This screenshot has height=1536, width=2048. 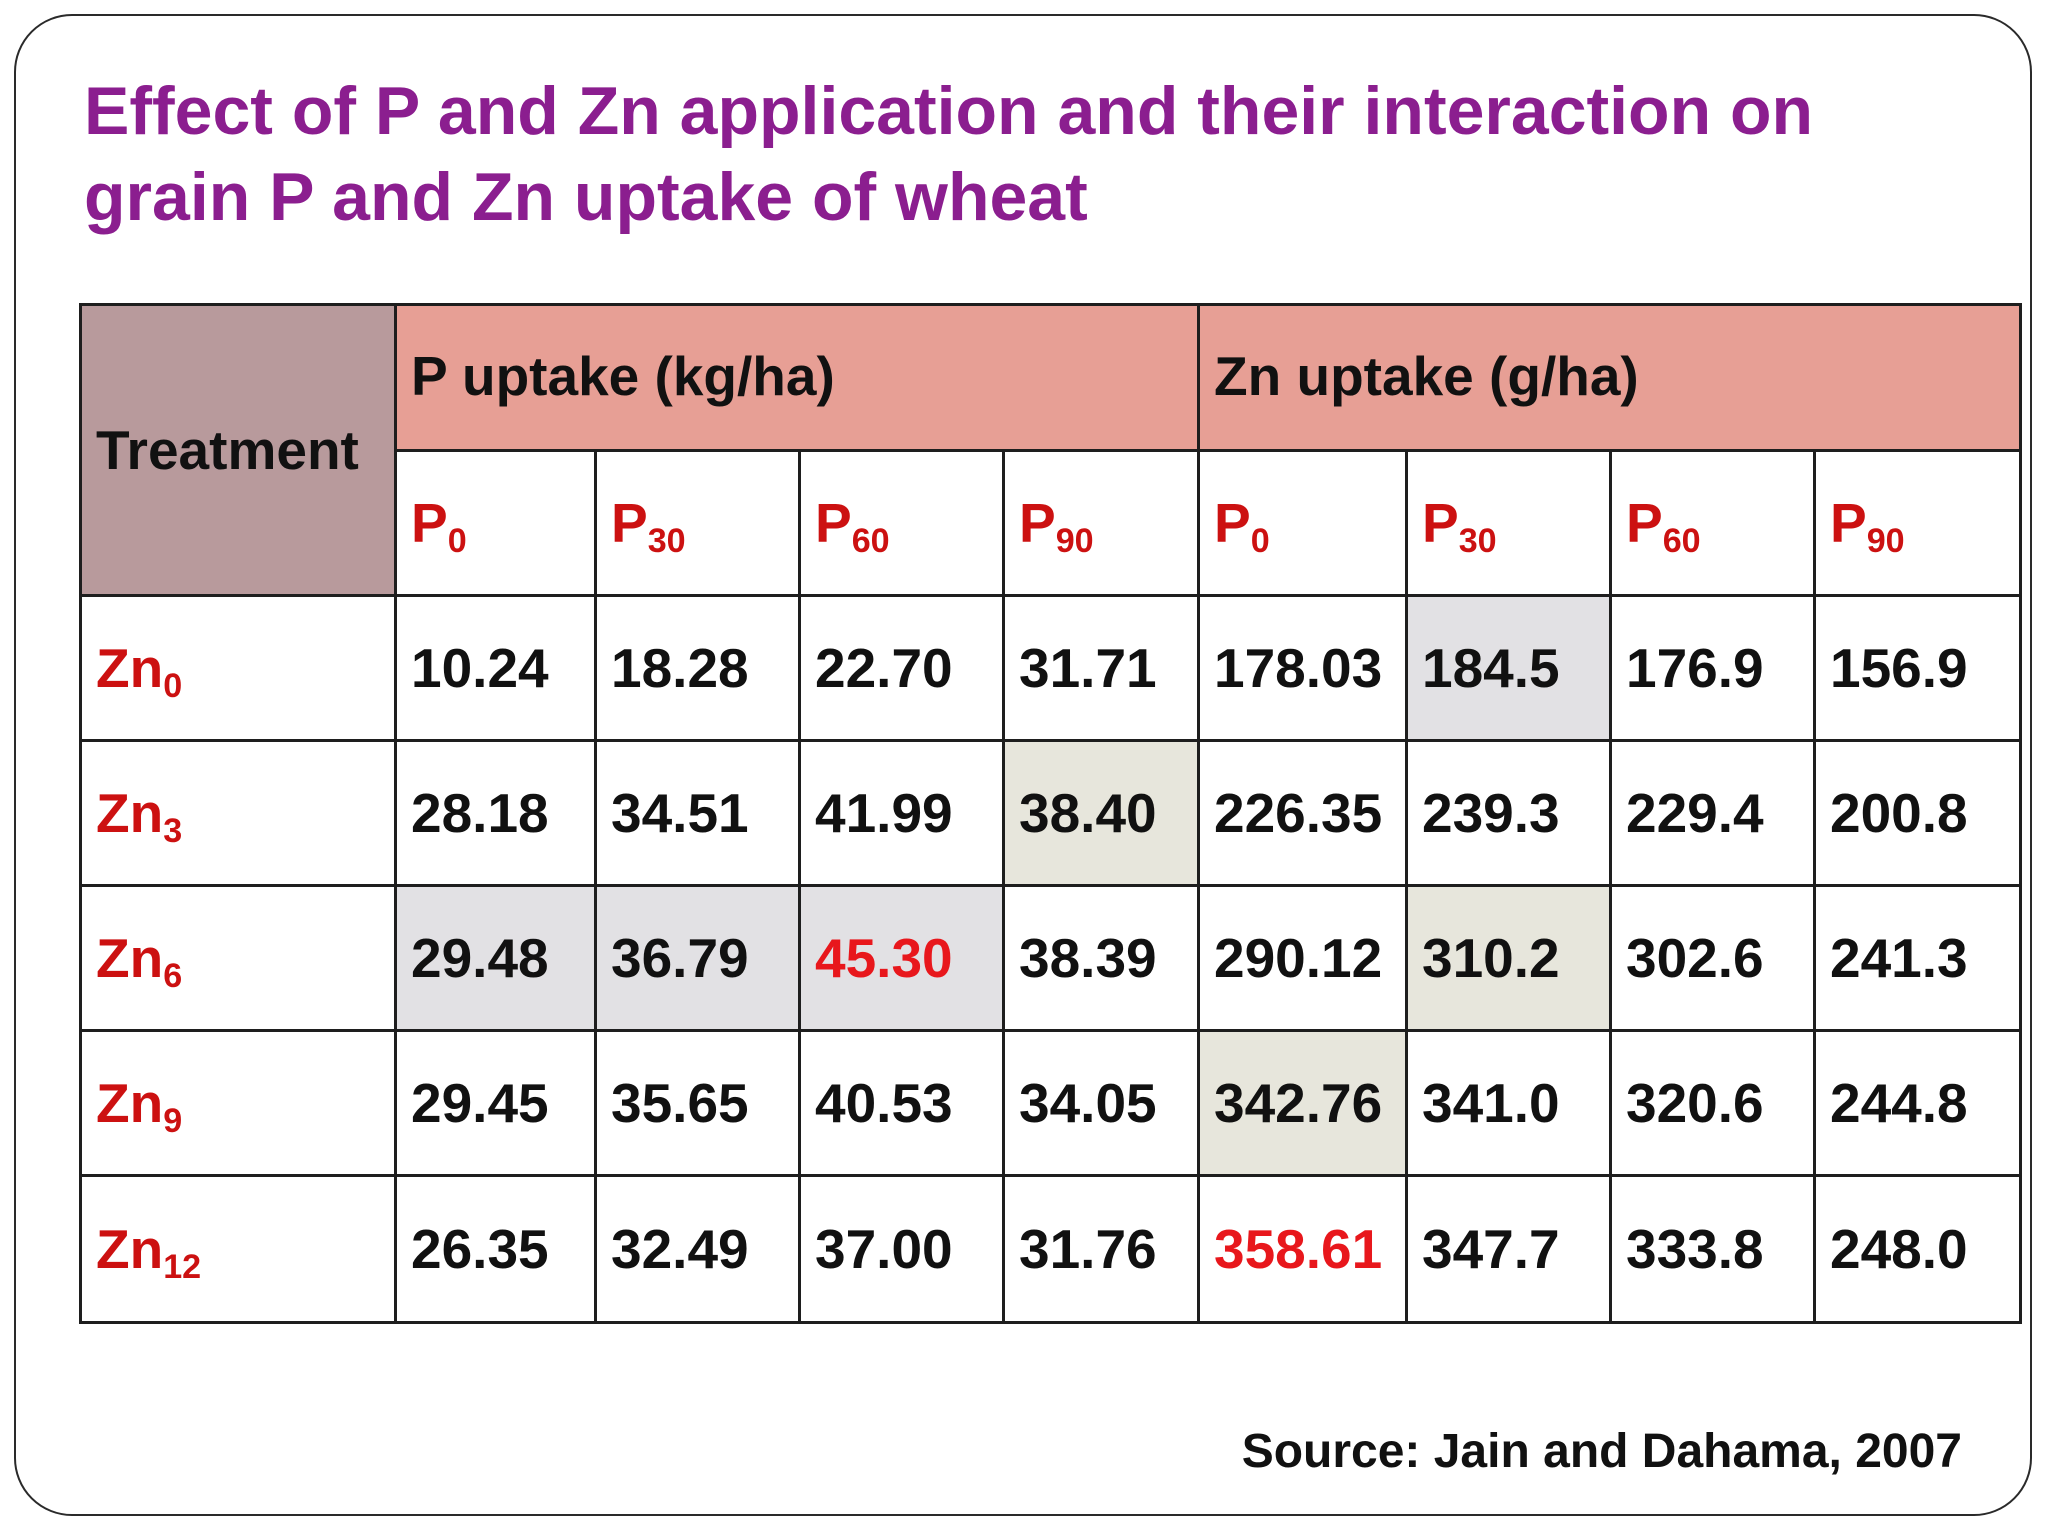 What do you see at coordinates (1712, 1249) in the screenshot?
I see `zn-uptake-cell: 333.8` at bounding box center [1712, 1249].